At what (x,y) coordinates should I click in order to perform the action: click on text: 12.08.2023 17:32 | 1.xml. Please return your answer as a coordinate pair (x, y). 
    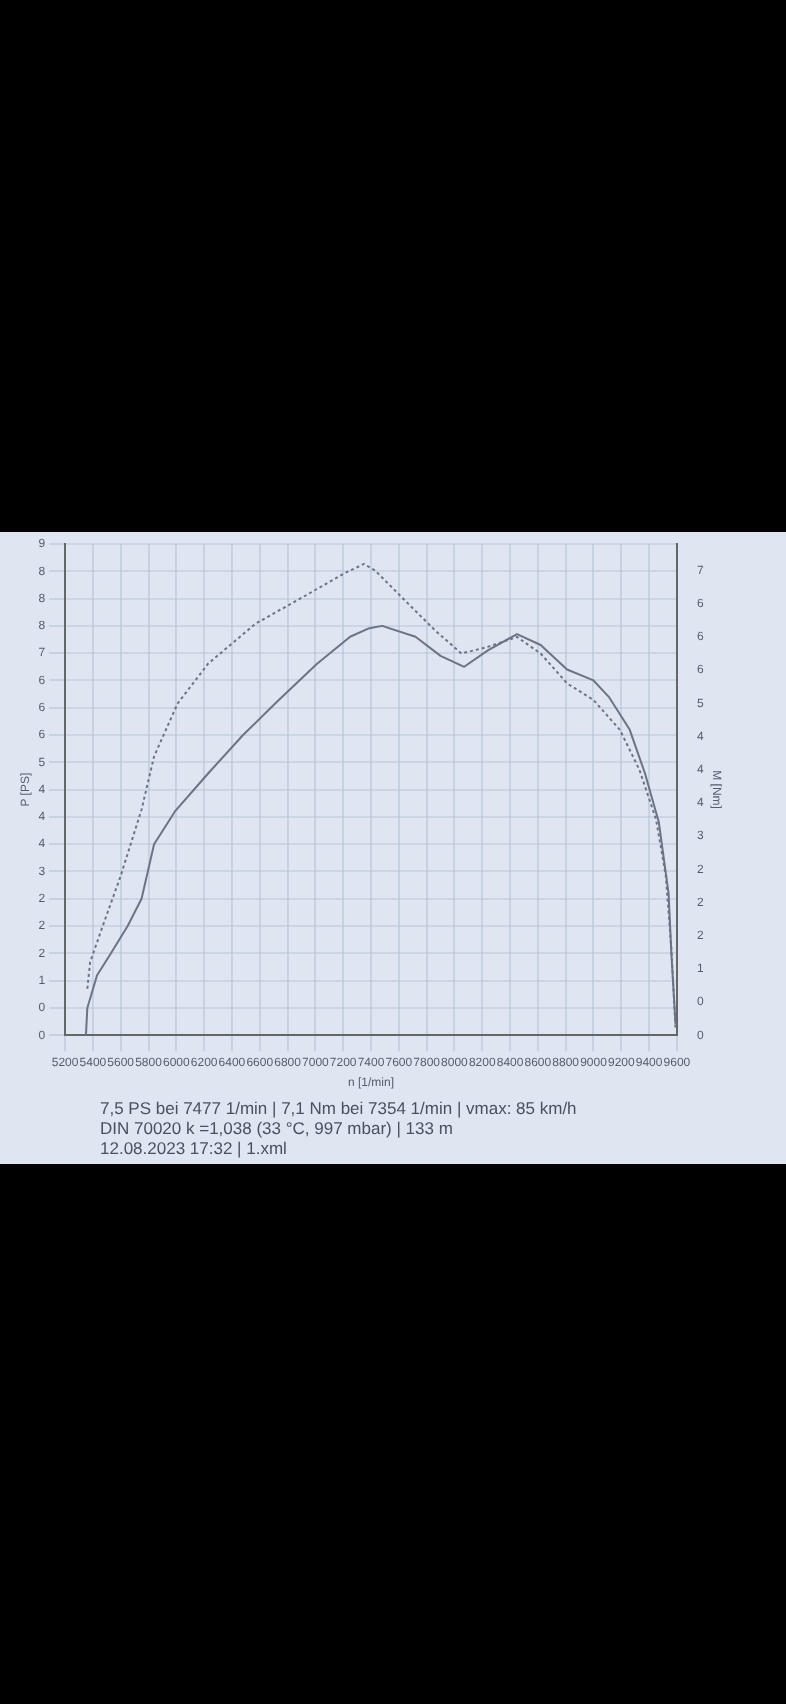
    Looking at the image, I should click on (194, 1148).